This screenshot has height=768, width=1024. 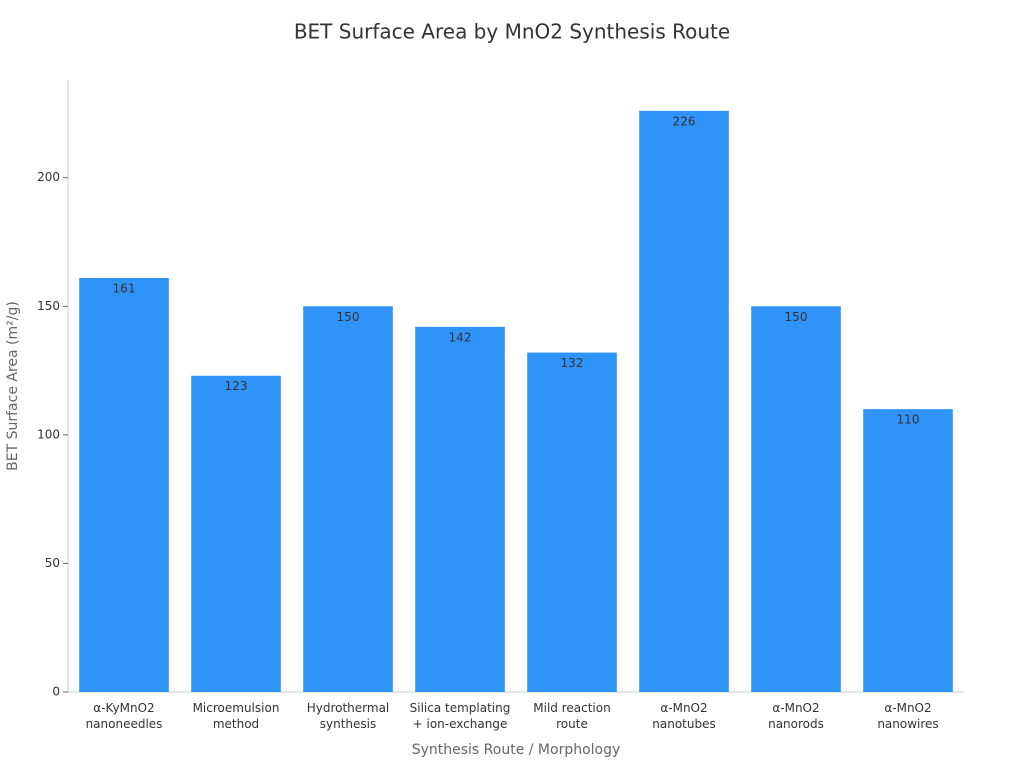 What do you see at coordinates (13, 386) in the screenshot?
I see `y-axis-label: BET Surface Area (m²/g)` at bounding box center [13, 386].